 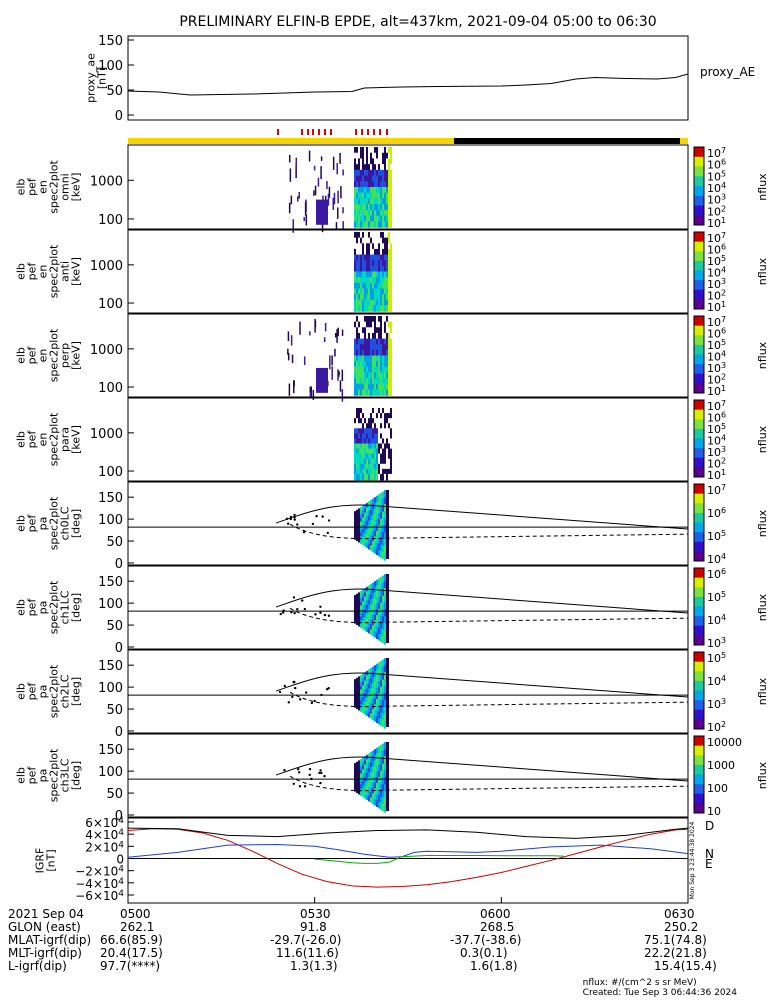 I want to click on panel-frame, so click(x=408, y=607).